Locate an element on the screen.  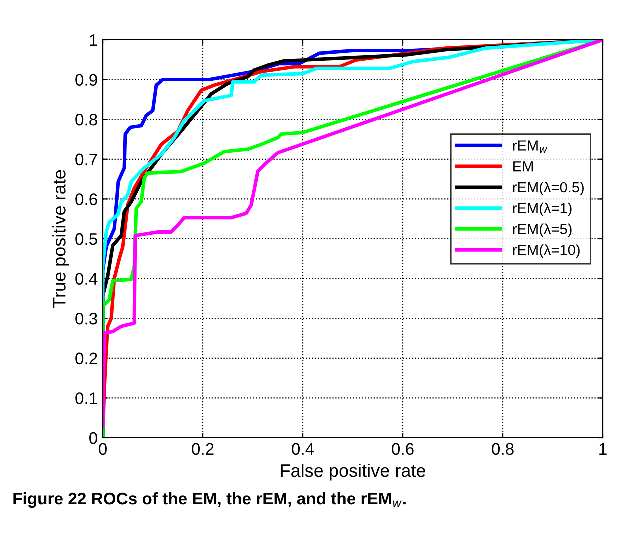
y-tick-label: 1 is located at coordinates (94, 40).